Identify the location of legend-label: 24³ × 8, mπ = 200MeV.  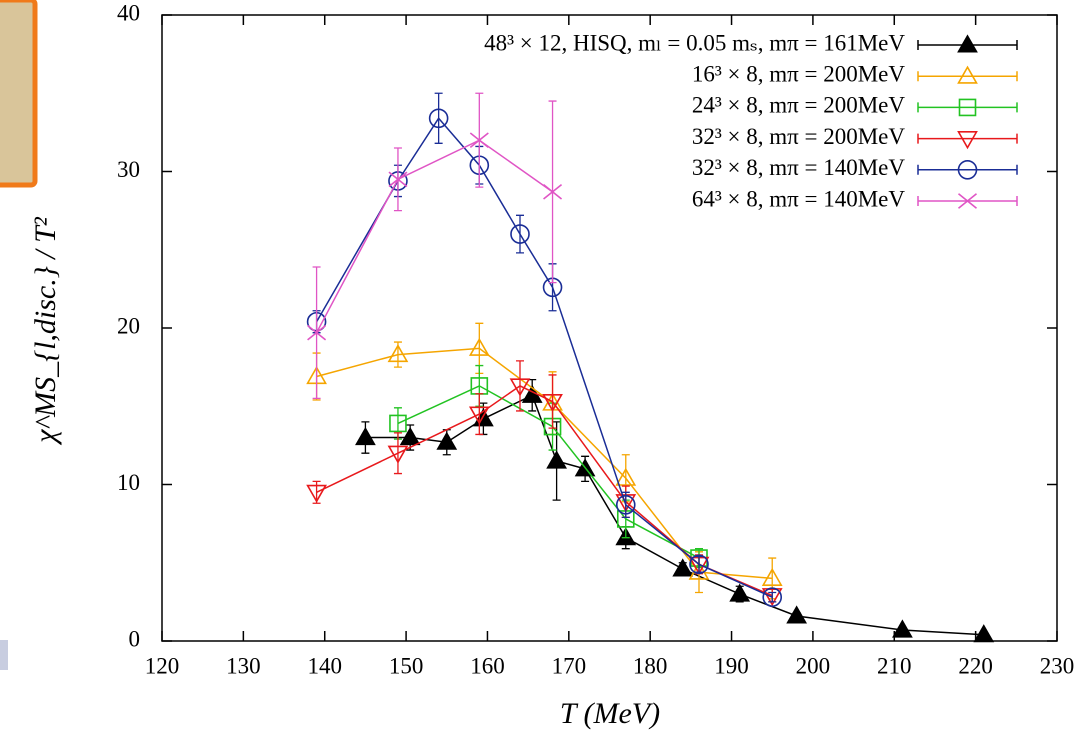
(798, 105).